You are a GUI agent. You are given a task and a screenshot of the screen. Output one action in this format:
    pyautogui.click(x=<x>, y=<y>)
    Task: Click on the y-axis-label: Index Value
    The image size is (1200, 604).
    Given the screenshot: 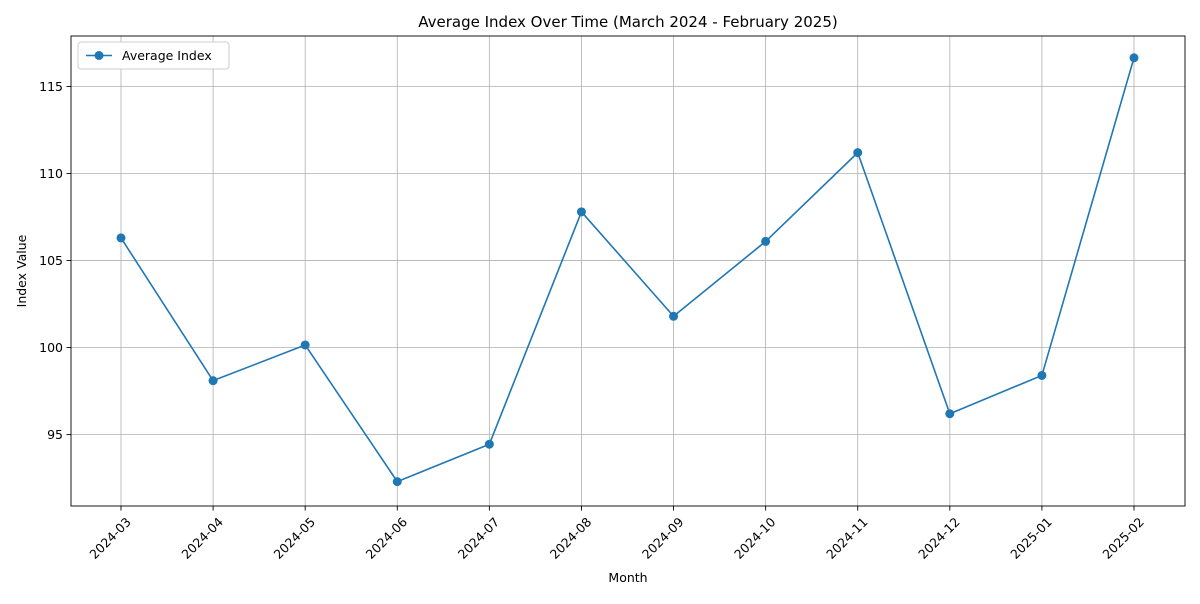 What is the action you would take?
    pyautogui.click(x=21, y=270)
    